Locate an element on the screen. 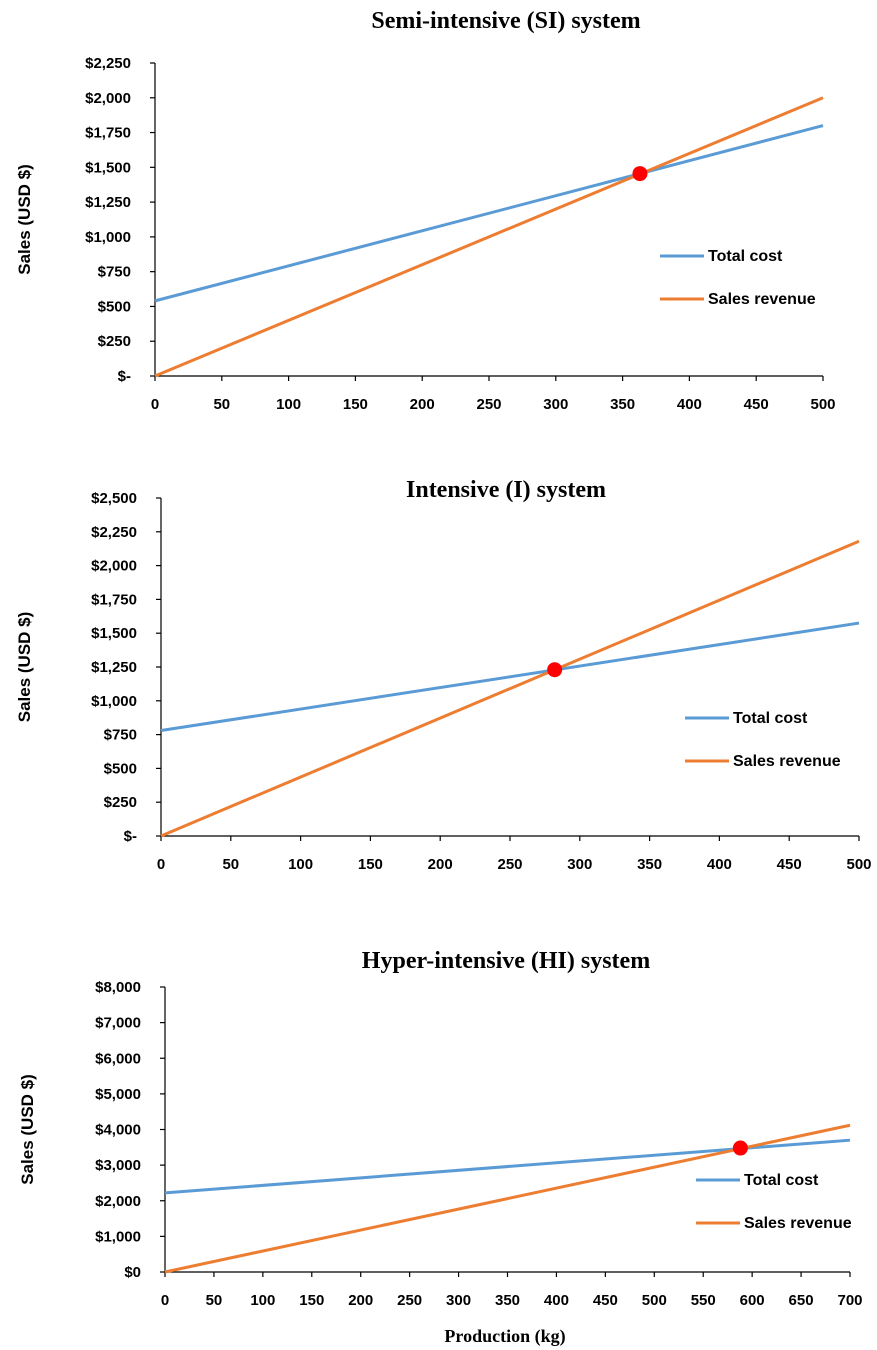  y-tick-label: $2,500 is located at coordinates (114, 498).